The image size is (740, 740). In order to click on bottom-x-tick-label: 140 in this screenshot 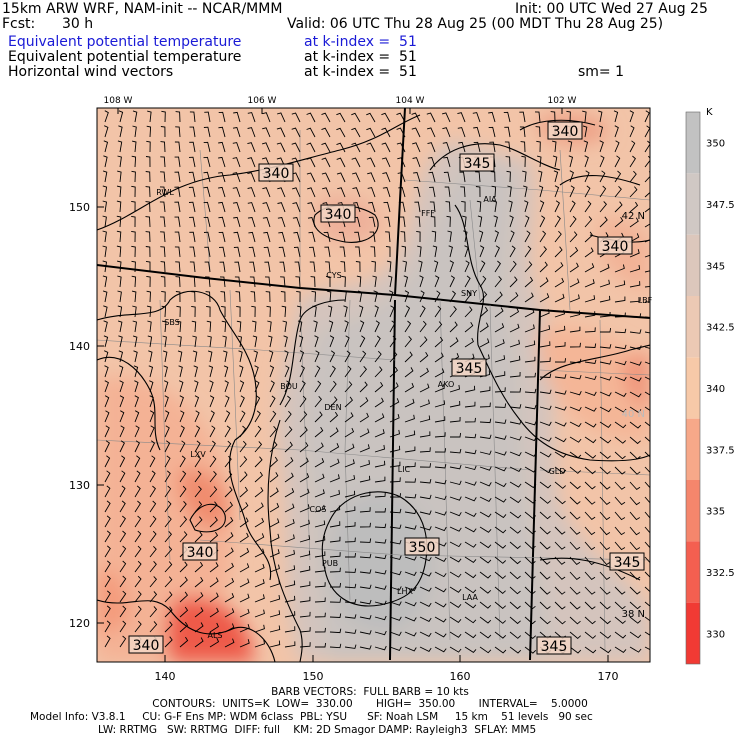, I will do `click(165, 676)`.